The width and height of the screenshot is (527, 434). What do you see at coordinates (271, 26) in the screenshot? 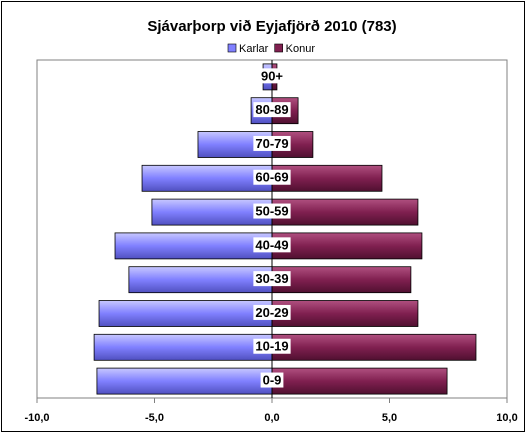
I see `chart-title: Sjávarþorp við Eyjafjörð 2010 (783)` at bounding box center [271, 26].